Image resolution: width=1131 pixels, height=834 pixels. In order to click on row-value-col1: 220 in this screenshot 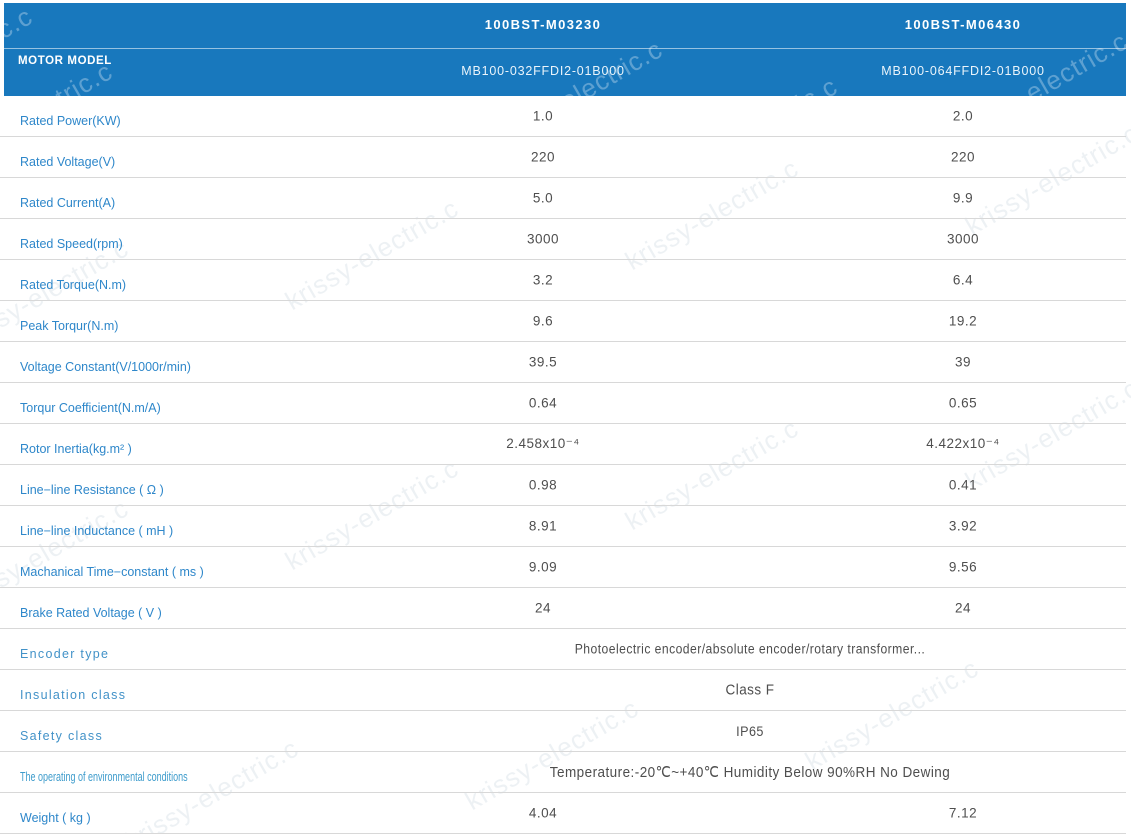, I will do `click(543, 157)`.